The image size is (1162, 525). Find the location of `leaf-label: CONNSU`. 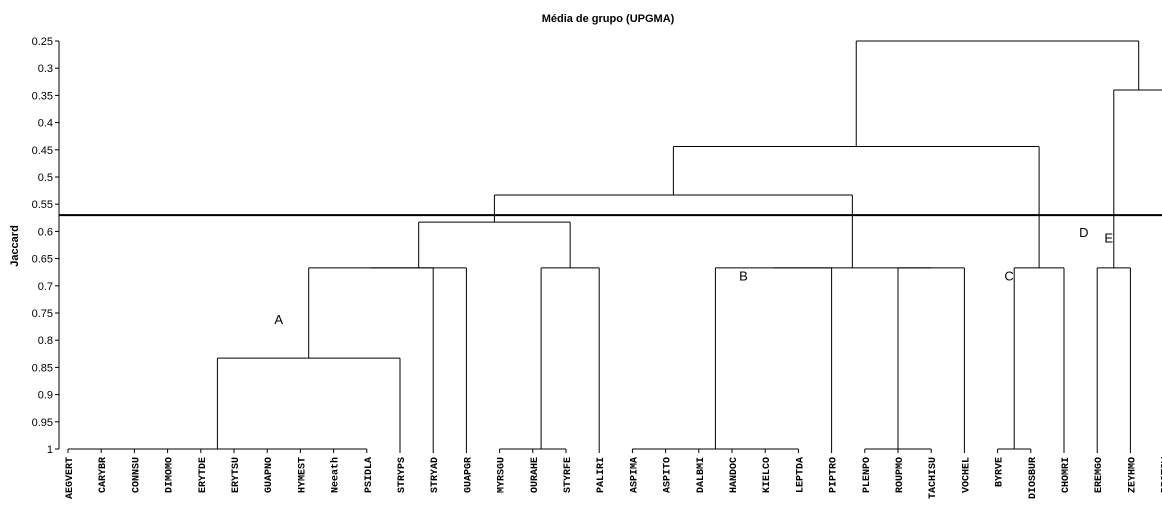

leaf-label: CONNSU is located at coordinates (136, 475).